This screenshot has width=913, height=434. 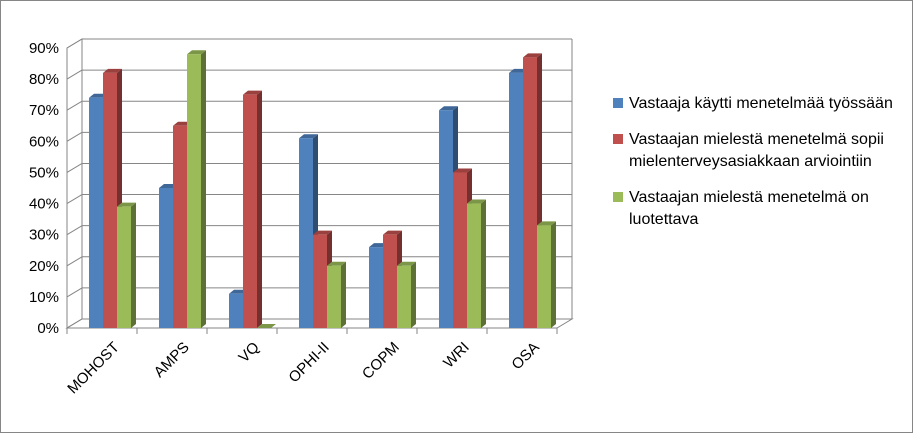 I want to click on legend-label-used: Vastaaja käytti menetelmää työssään, so click(x=761, y=103).